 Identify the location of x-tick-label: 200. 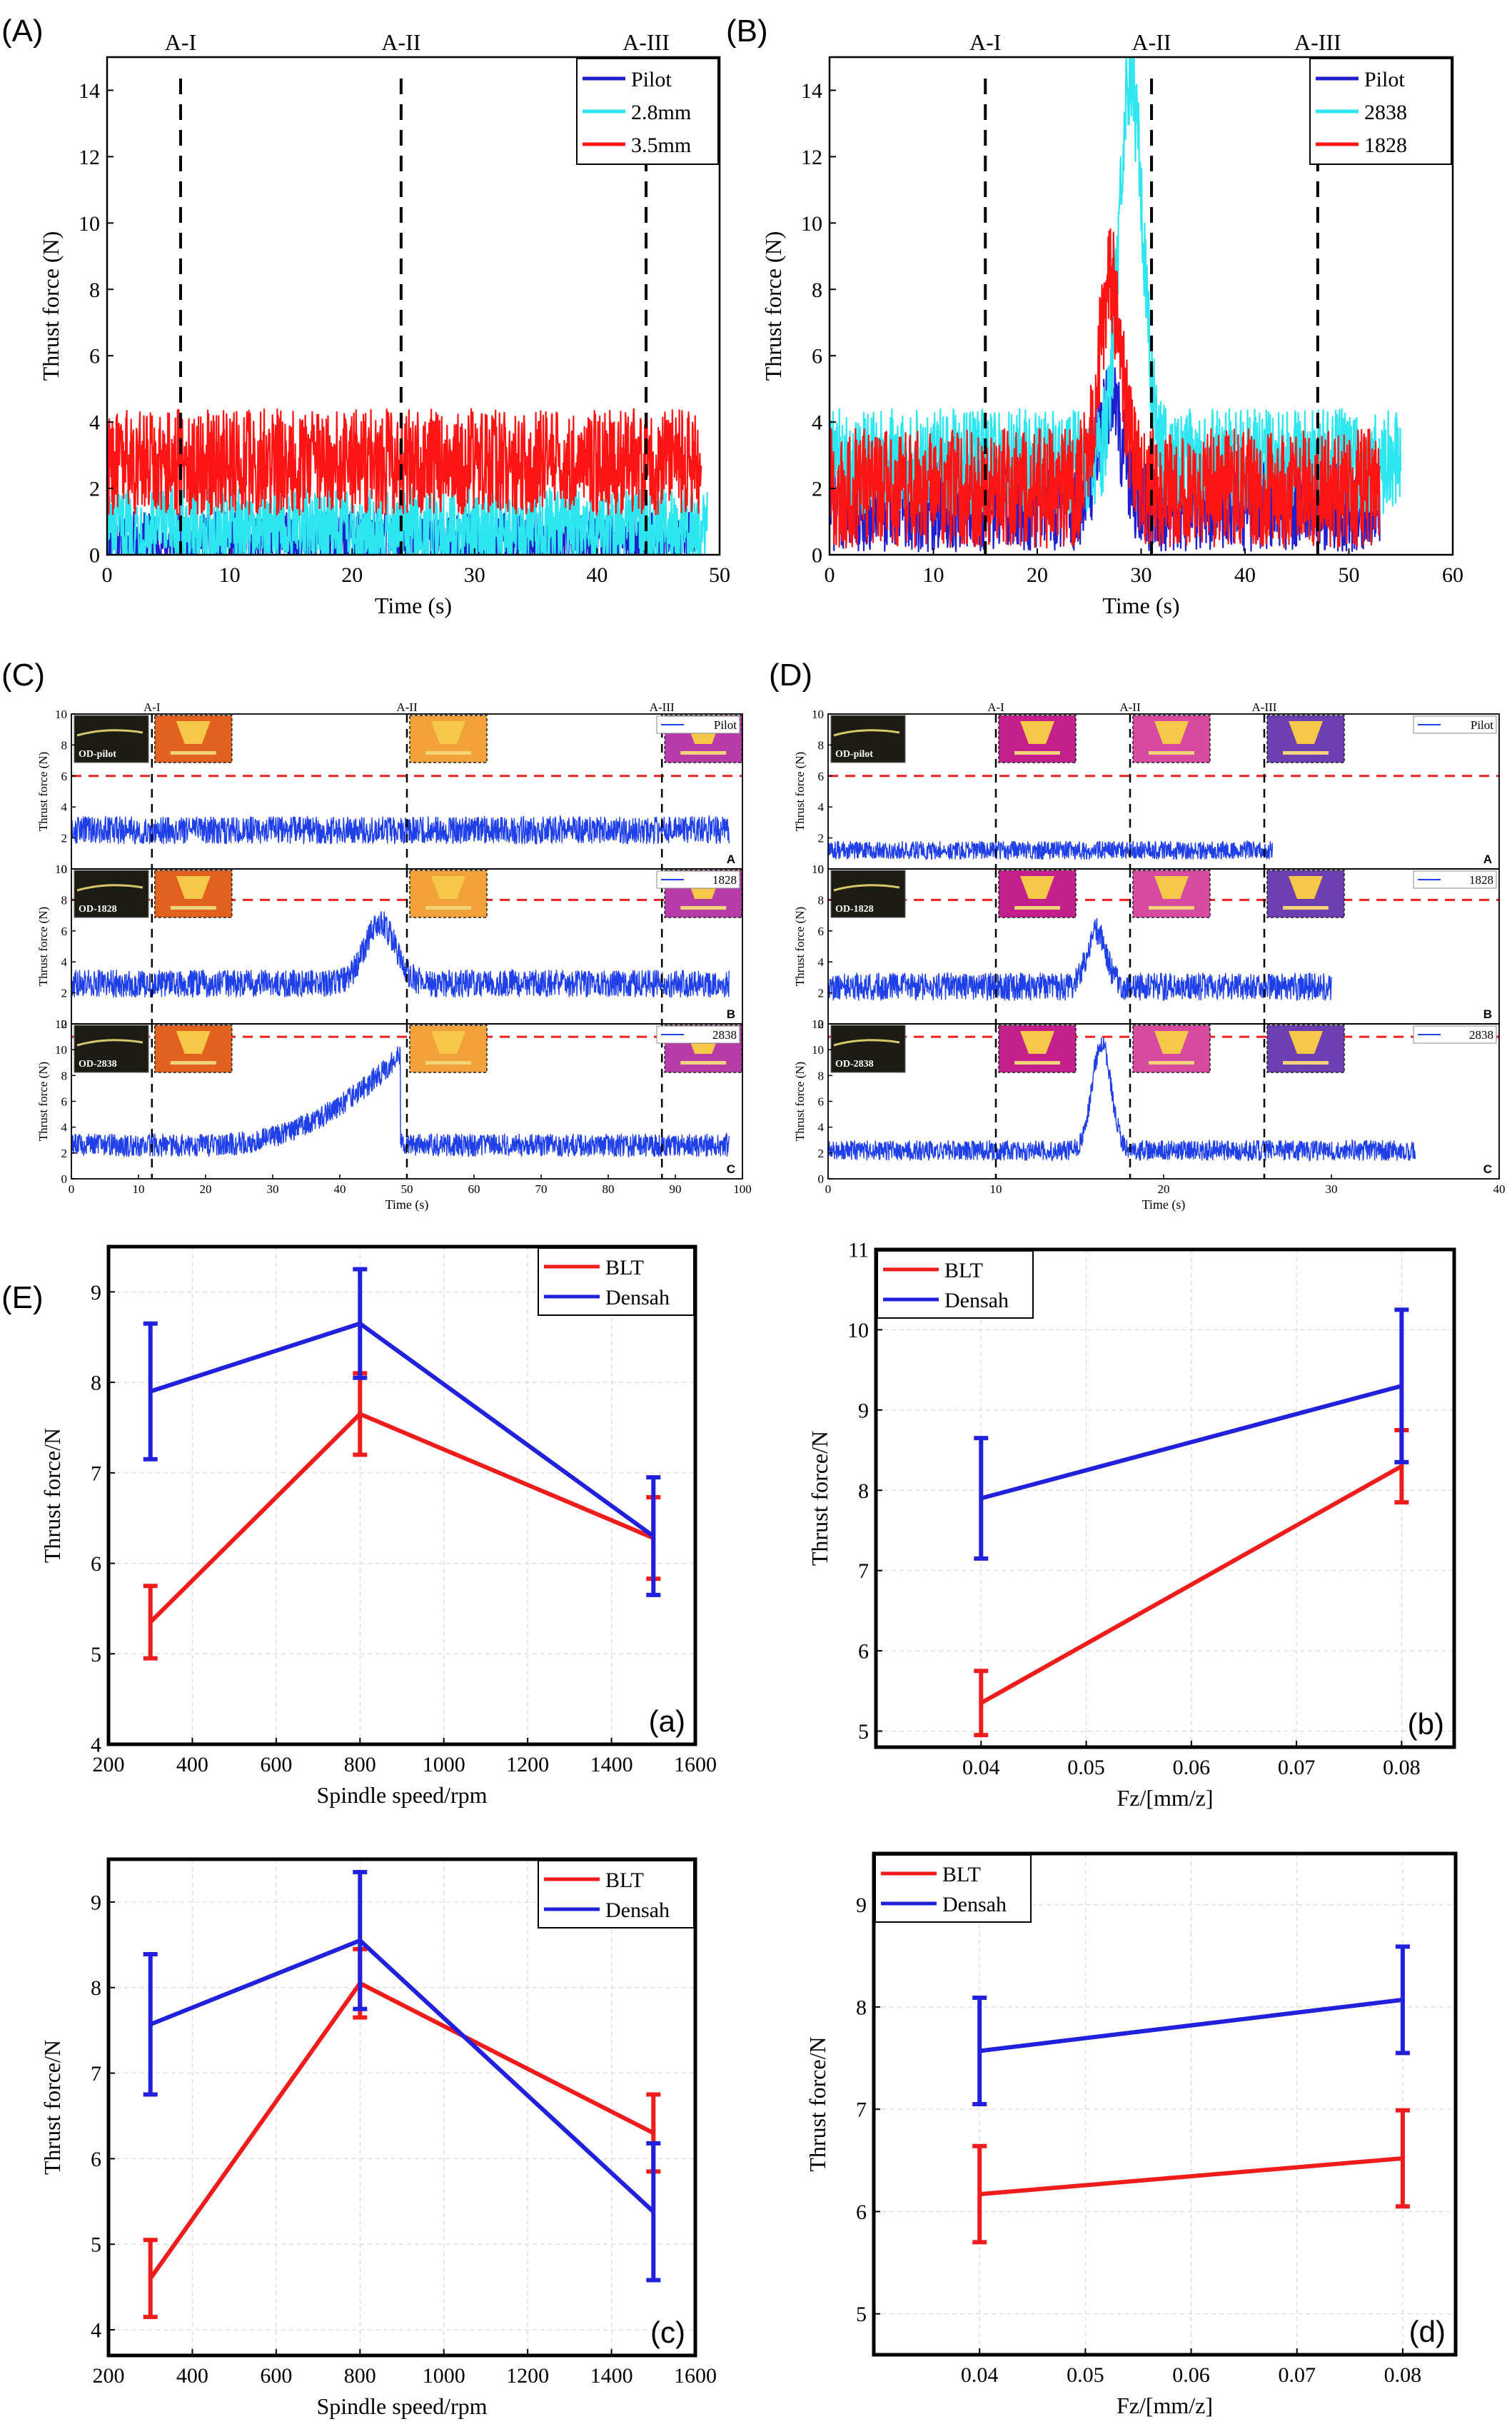
(109, 2376).